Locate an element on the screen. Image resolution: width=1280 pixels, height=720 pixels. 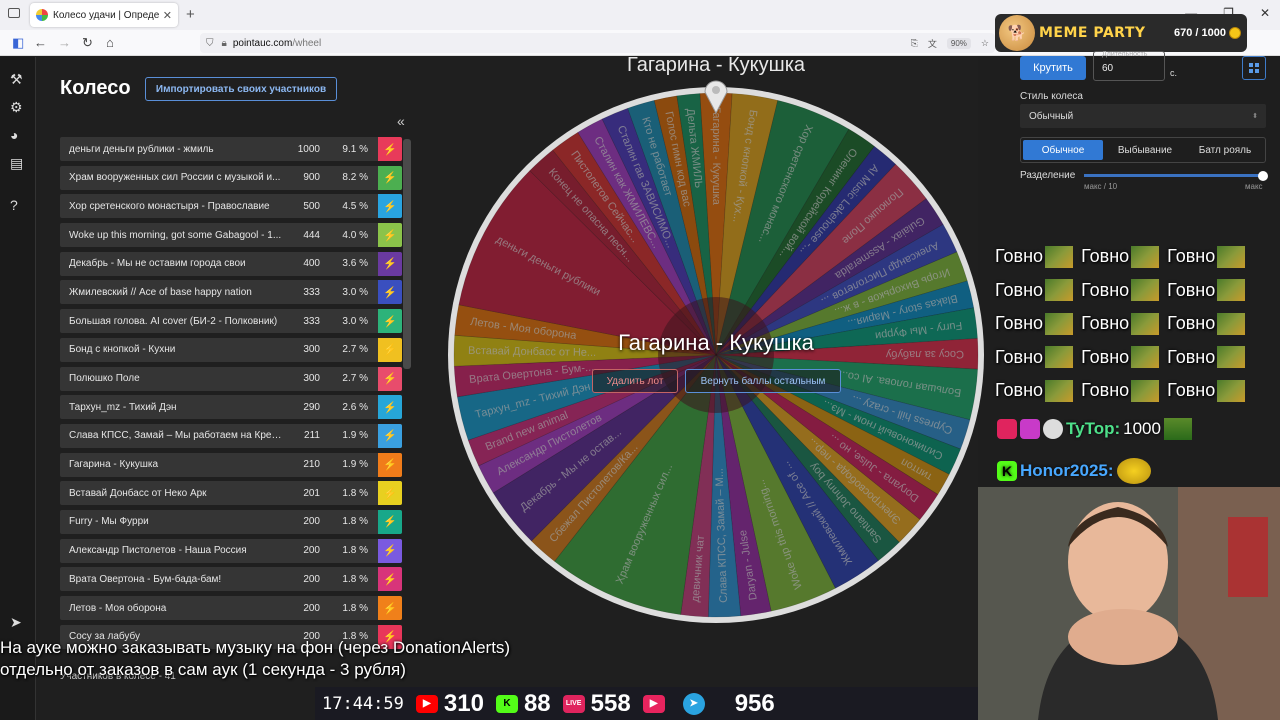
address-bar: ⛉ 🔒︎ pointauc.com/wheel ⎘ 文 90% ☆ is located at coordinates (597, 43).